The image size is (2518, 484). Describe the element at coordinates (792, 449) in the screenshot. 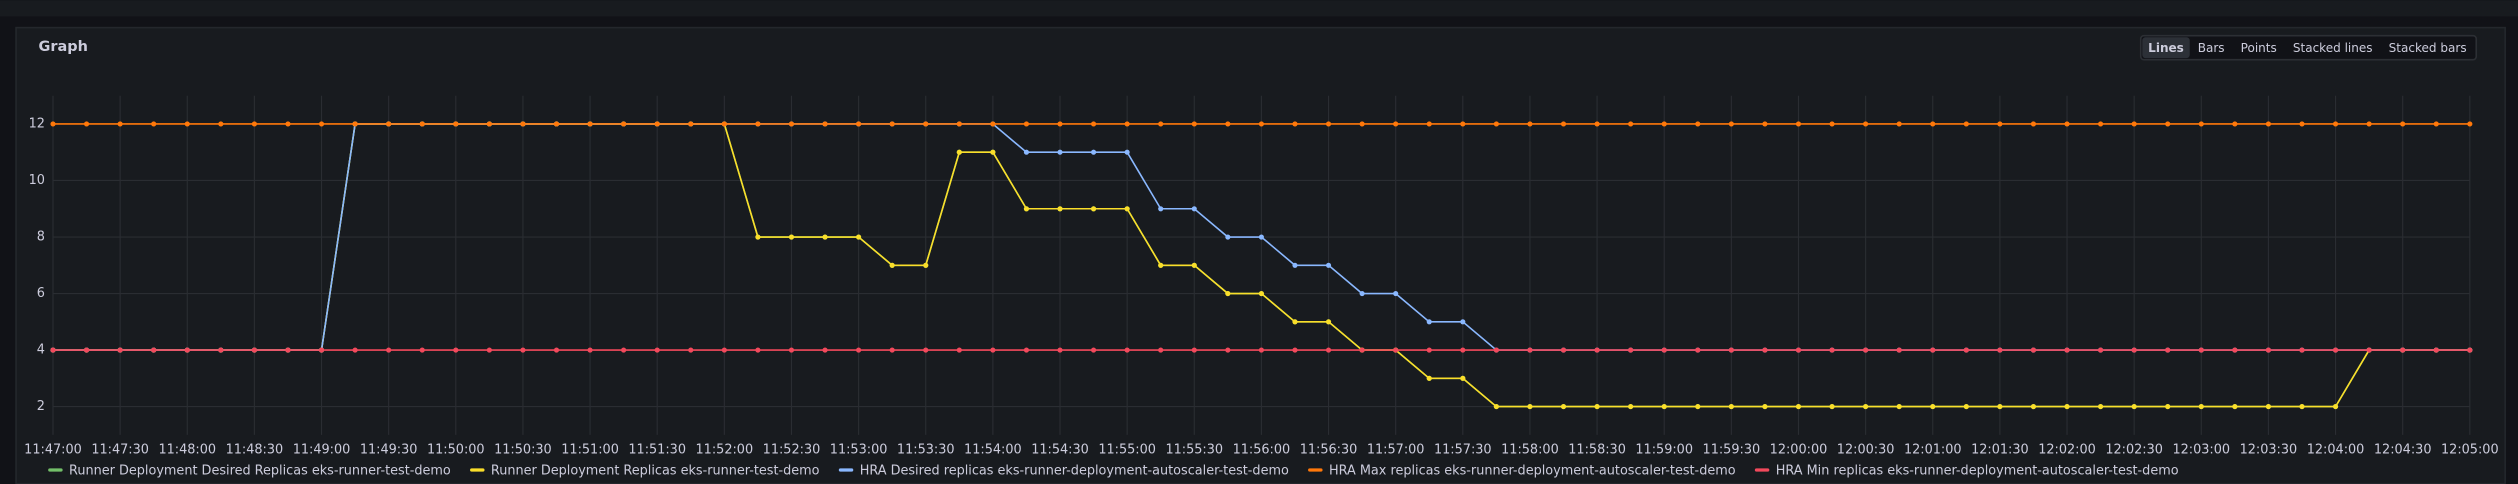

I see `x-tick-label: 11:52:30` at that location.